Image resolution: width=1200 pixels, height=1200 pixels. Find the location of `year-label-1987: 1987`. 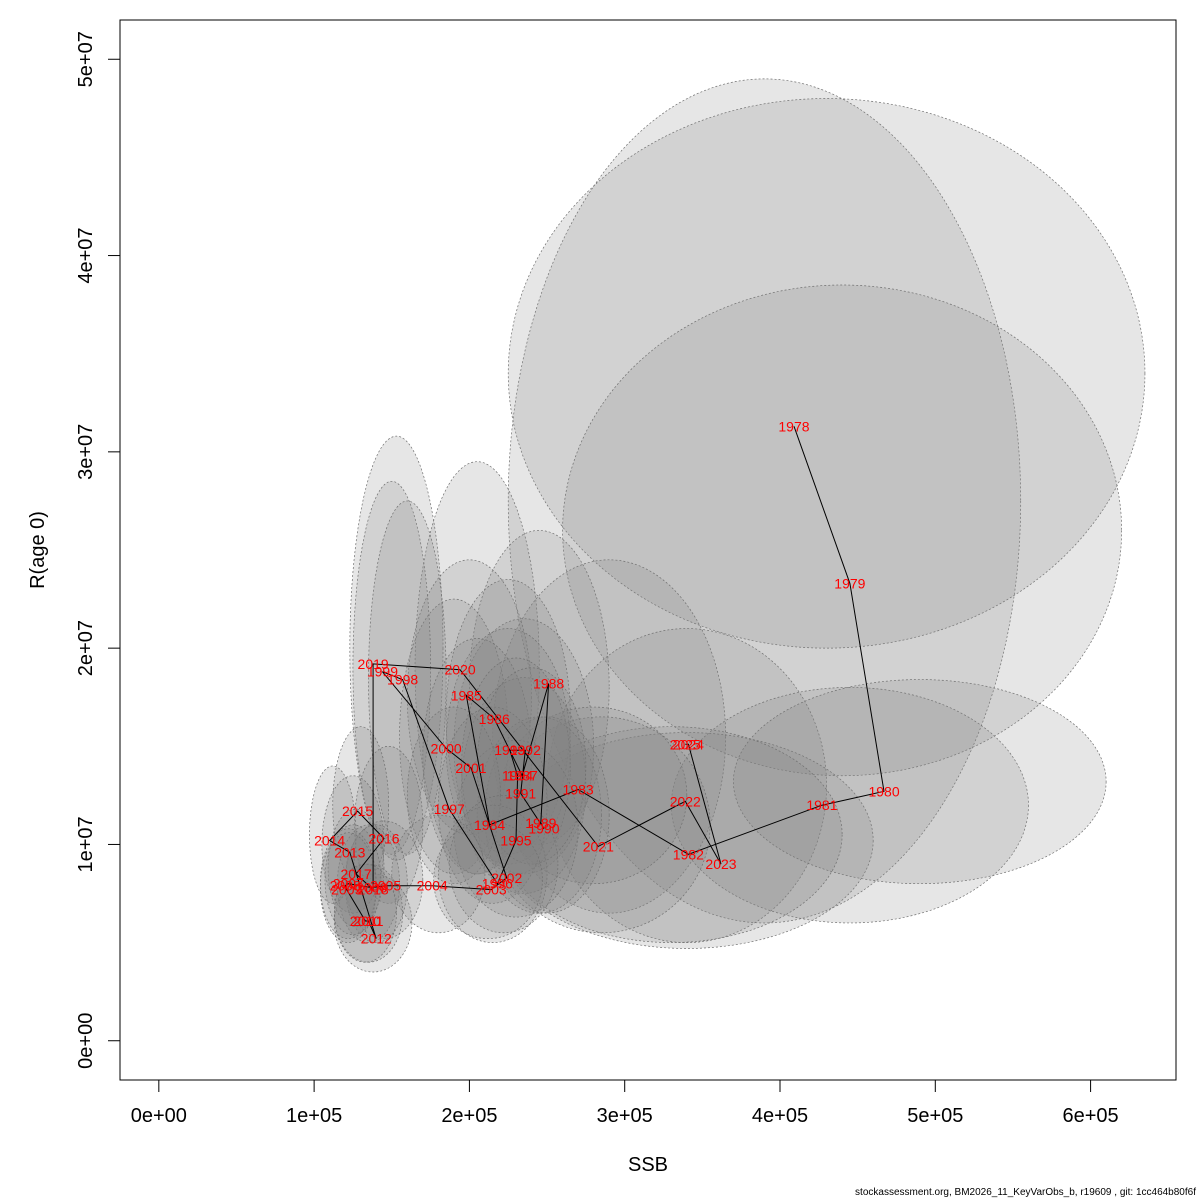

year-label-1987: 1987 is located at coordinates (522, 776).